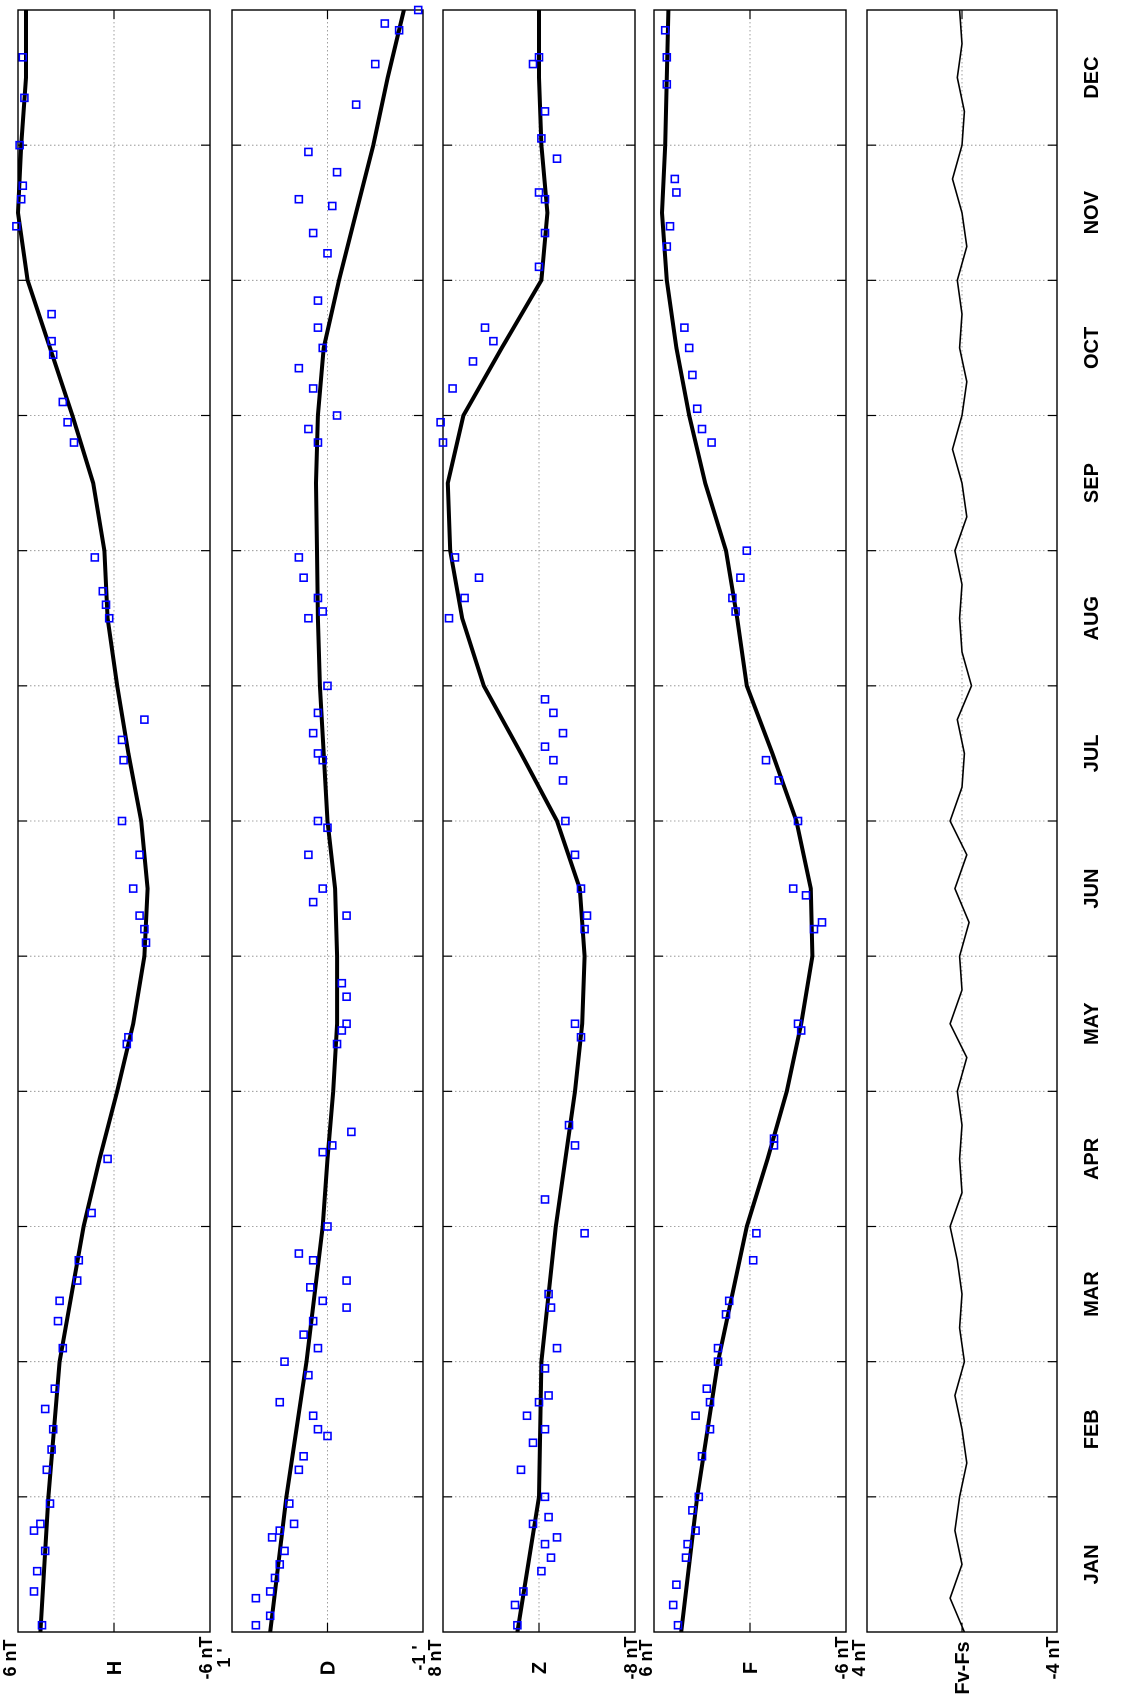 This screenshot has width=1134, height=1697. What do you see at coordinates (329, 1668) in the screenshot?
I see `panel-label: D` at bounding box center [329, 1668].